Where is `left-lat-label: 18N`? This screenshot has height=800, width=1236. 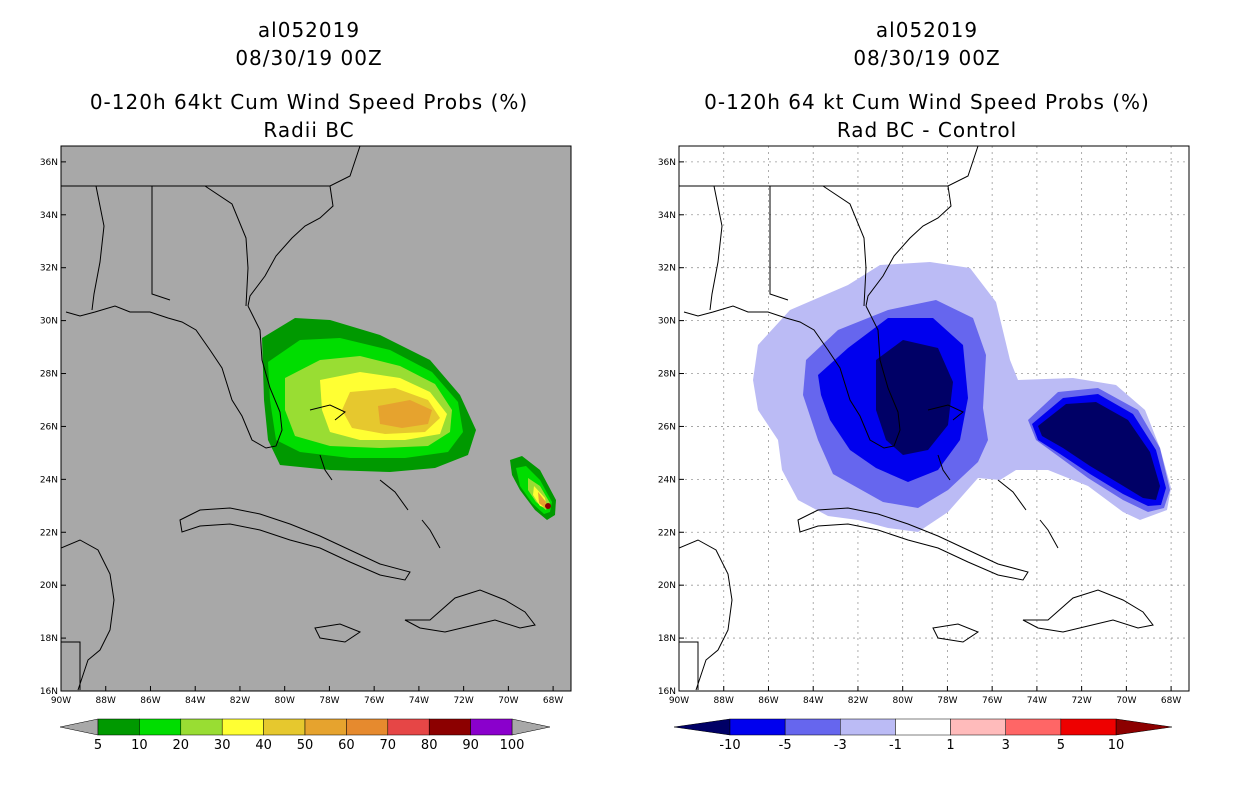 left-lat-label: 18N is located at coordinates (49, 639).